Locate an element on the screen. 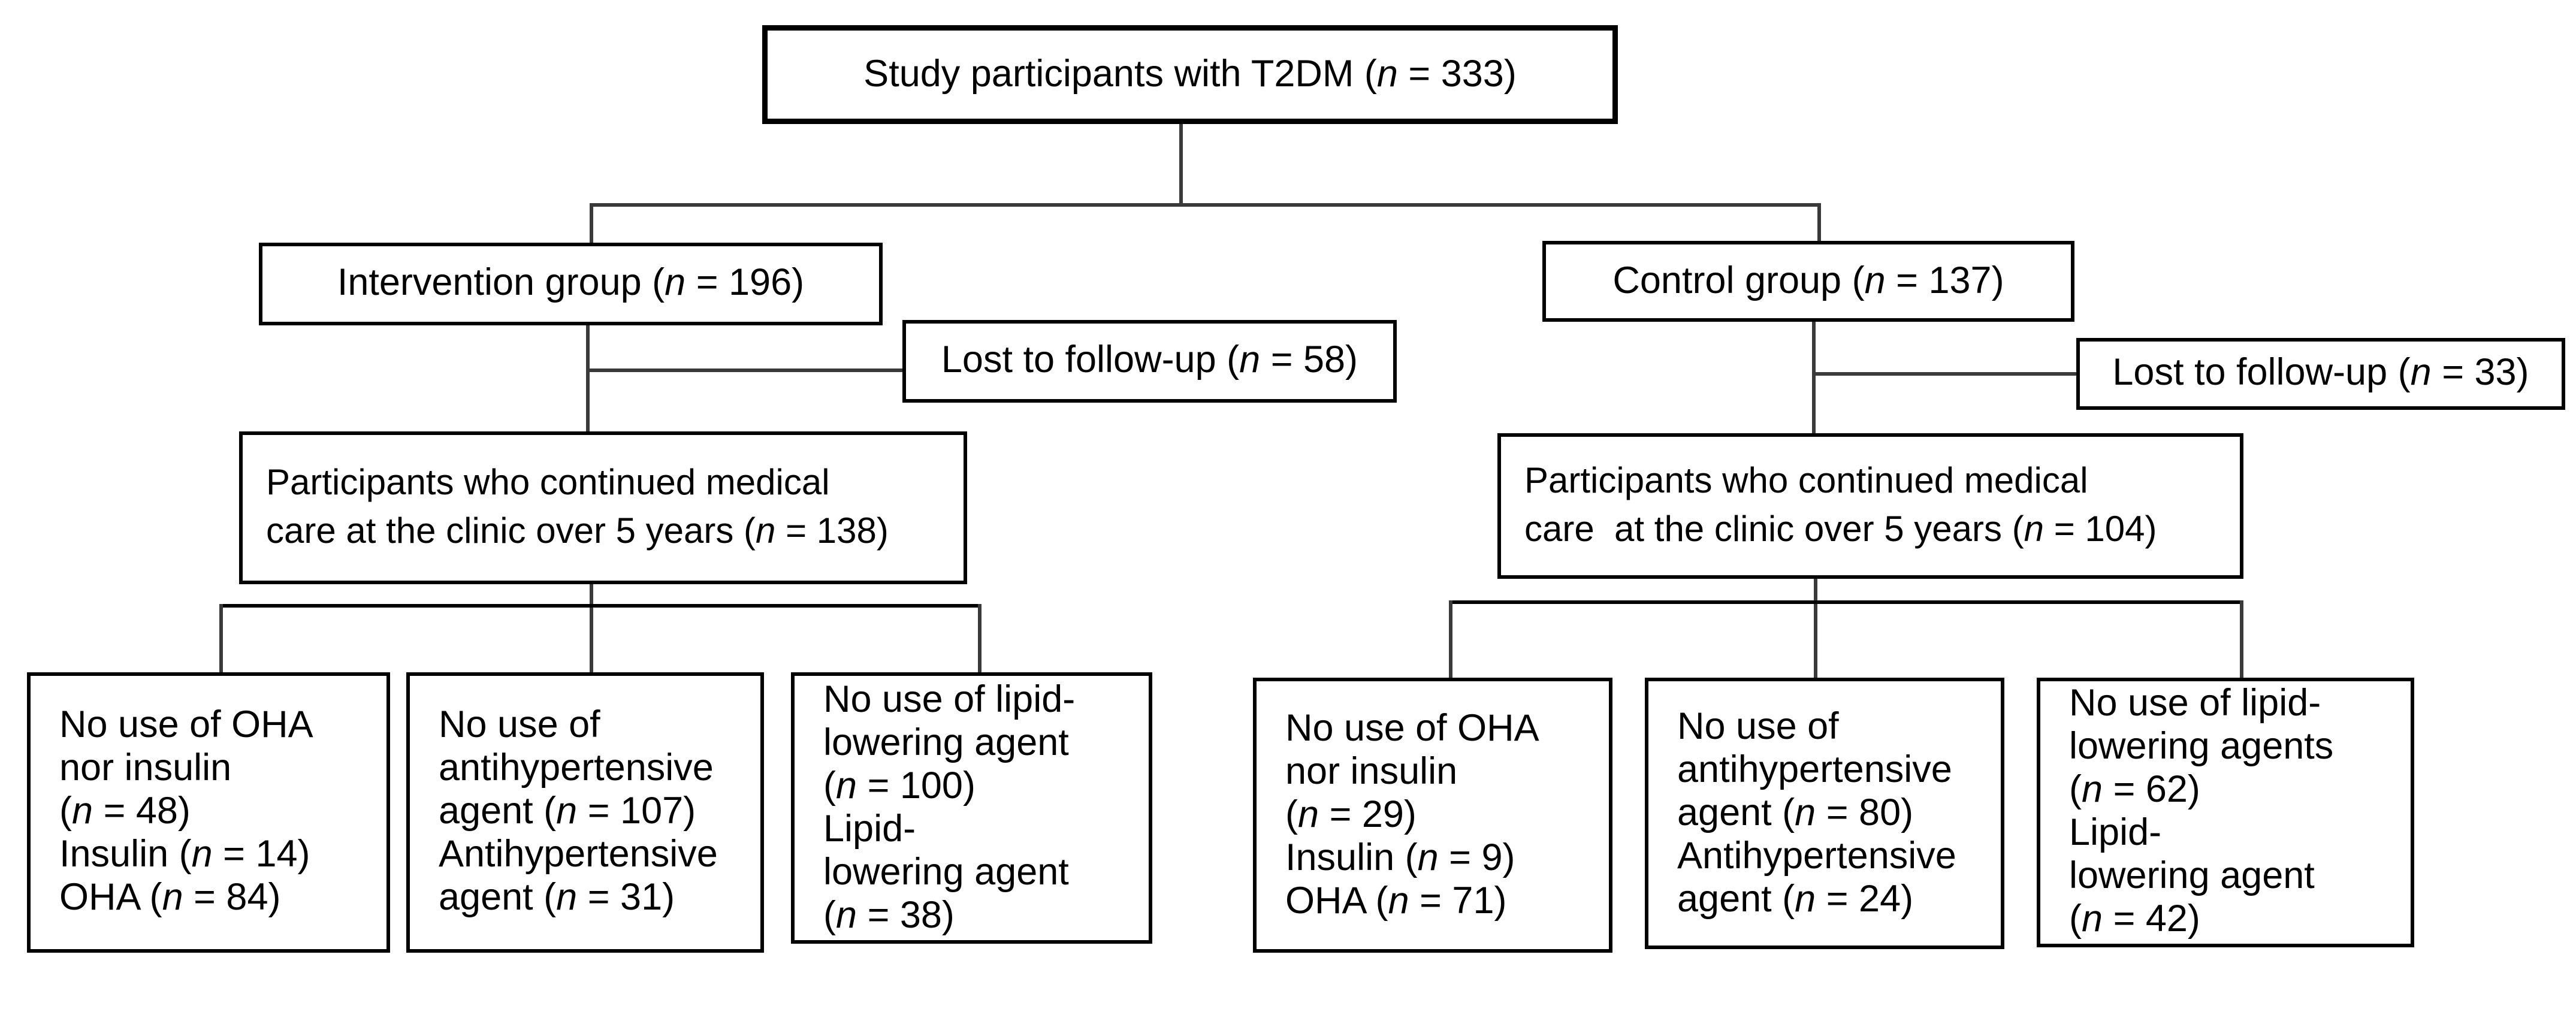 Image resolution: width=2576 pixels, height=1030 pixels. study-population-box: Study participants with T2DM (n = 333) is located at coordinates (1190, 75).